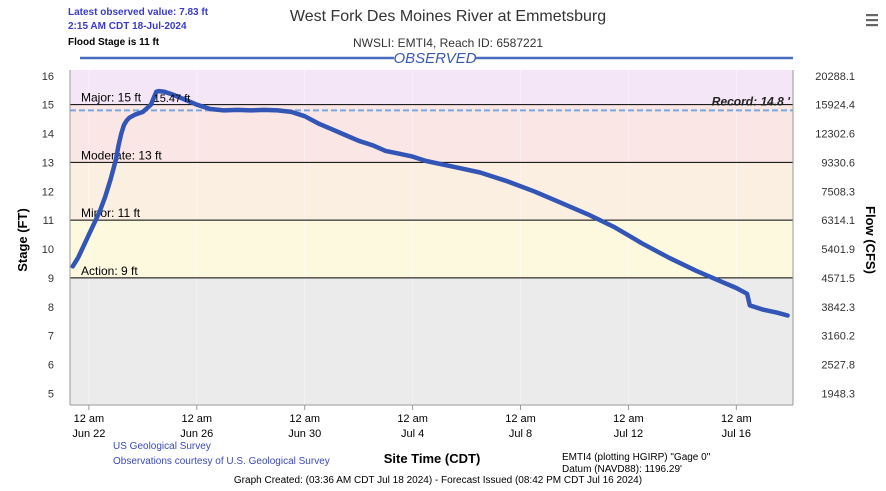 This screenshot has width=886, height=491. I want to click on datum-line-2: Datum (NAVD88): 1196.29', so click(622, 469).